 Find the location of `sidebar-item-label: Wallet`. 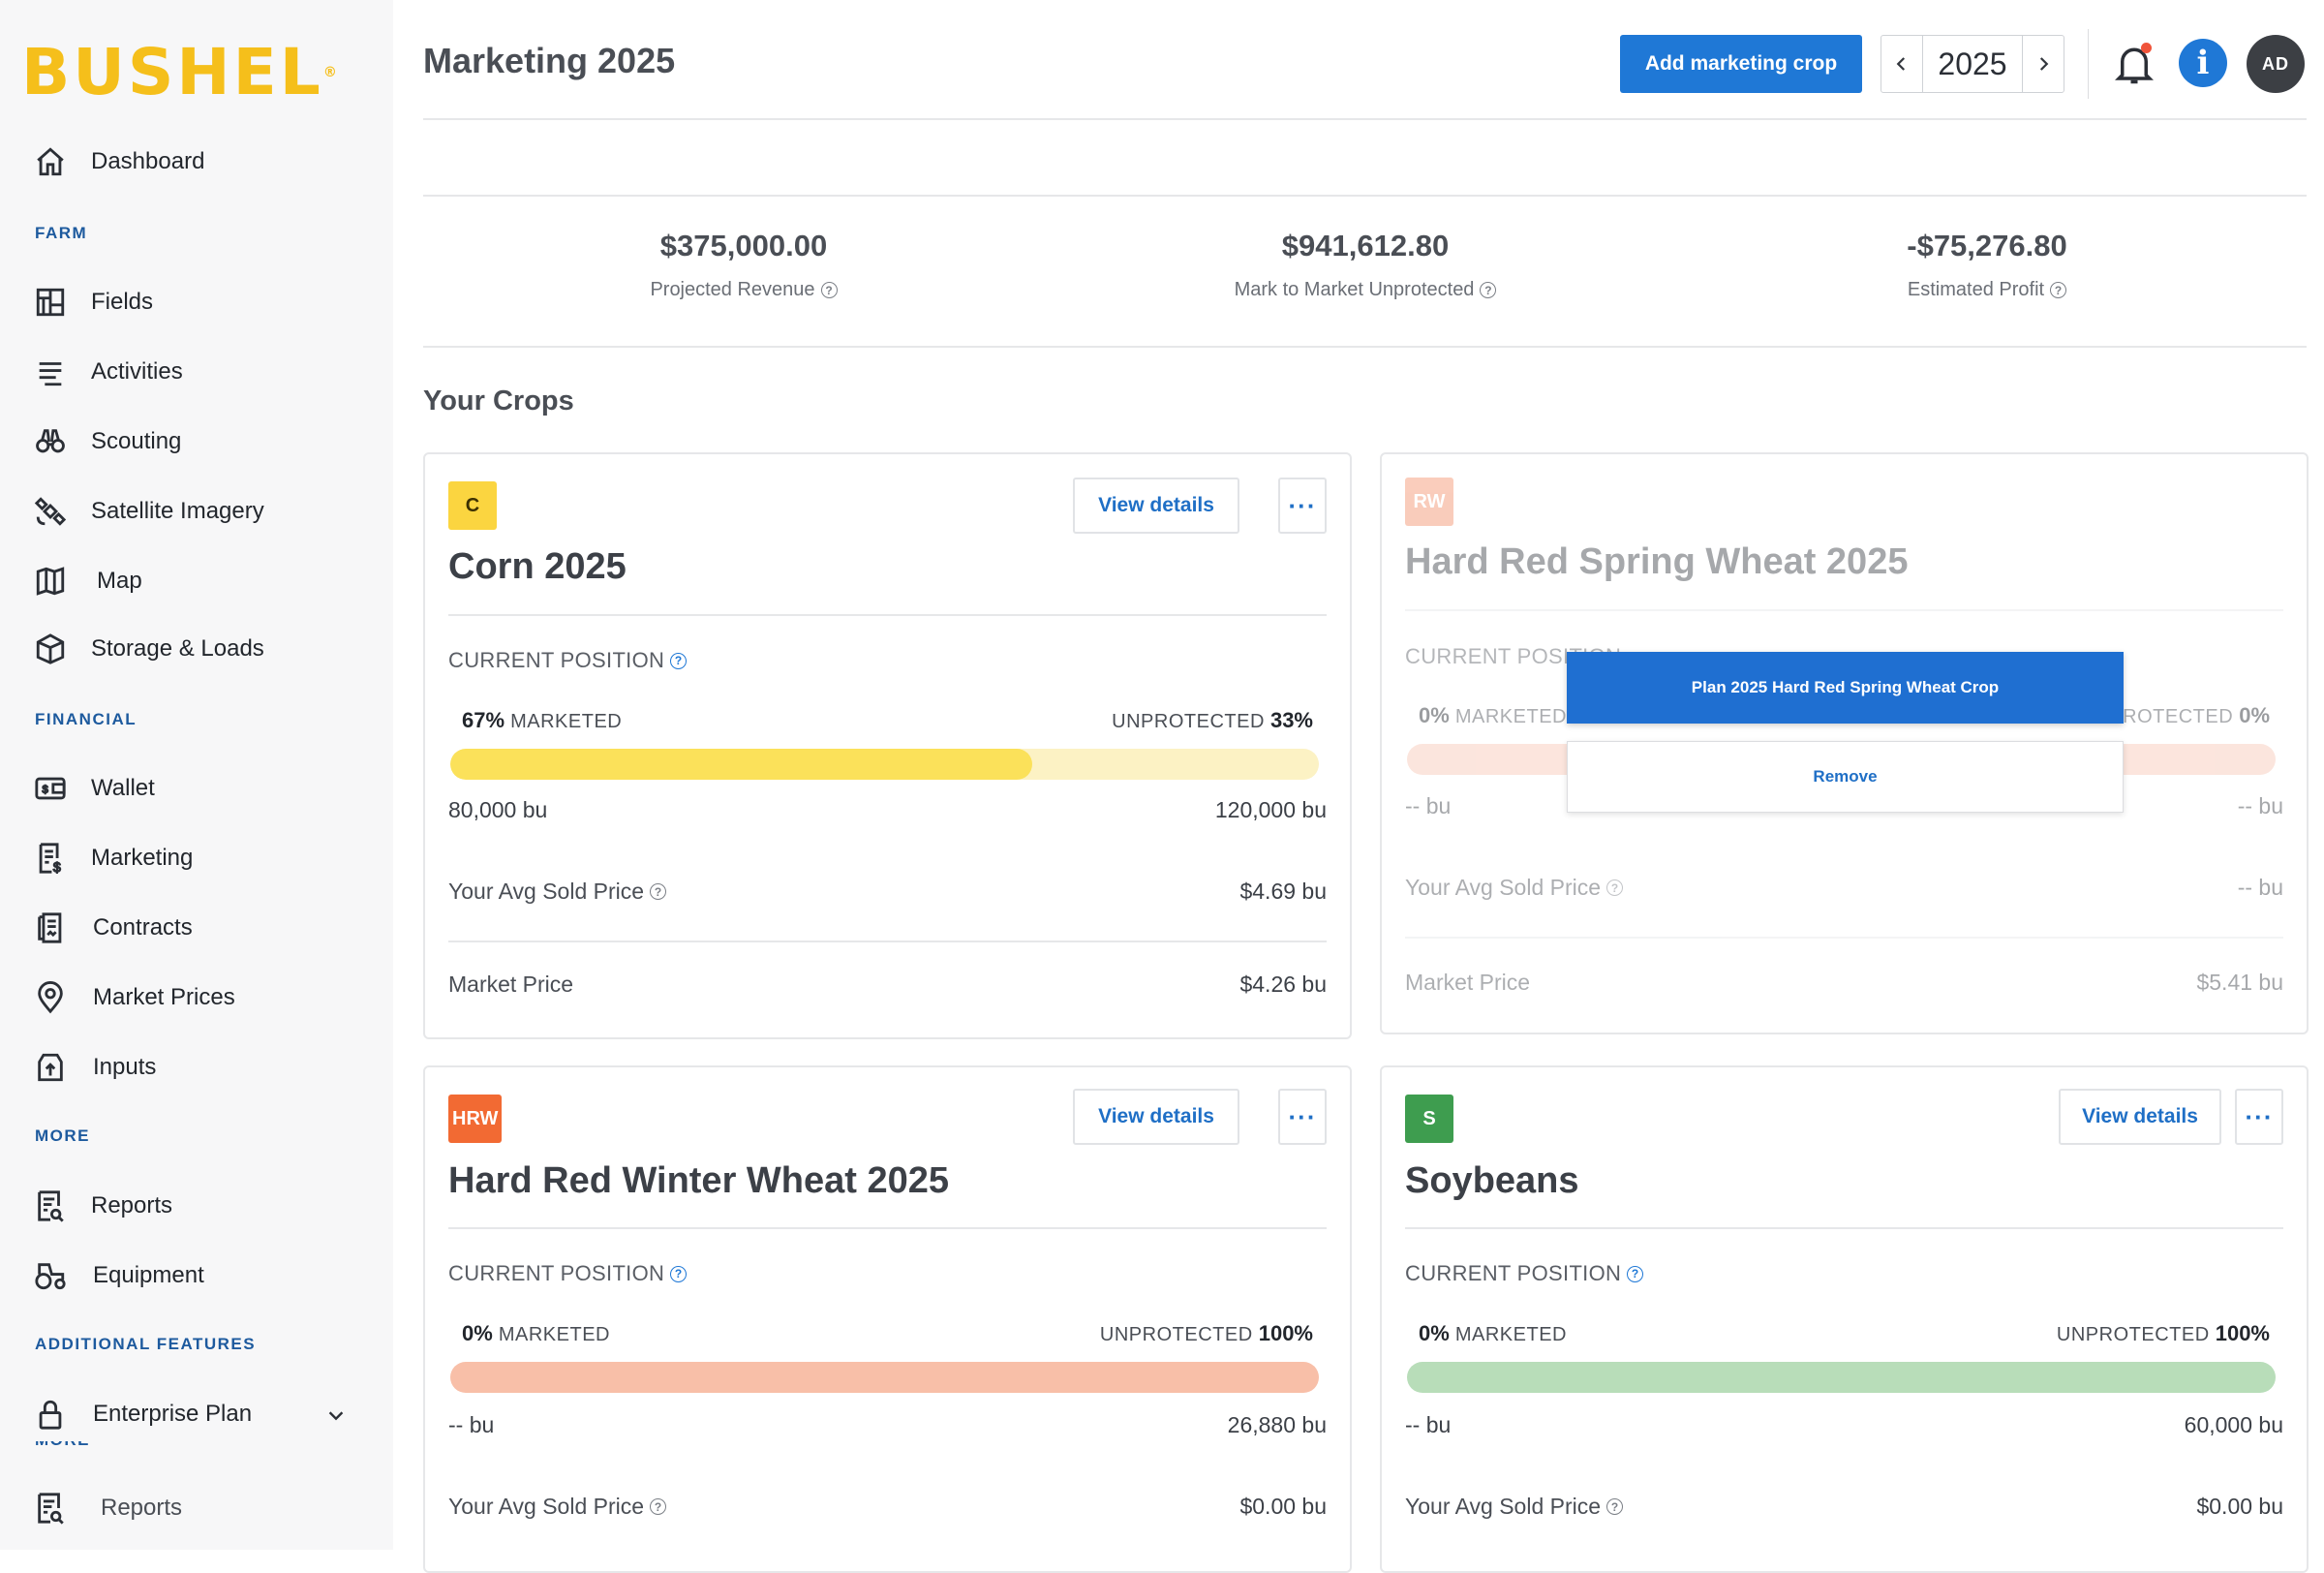

sidebar-item-label: Wallet is located at coordinates (123, 788).